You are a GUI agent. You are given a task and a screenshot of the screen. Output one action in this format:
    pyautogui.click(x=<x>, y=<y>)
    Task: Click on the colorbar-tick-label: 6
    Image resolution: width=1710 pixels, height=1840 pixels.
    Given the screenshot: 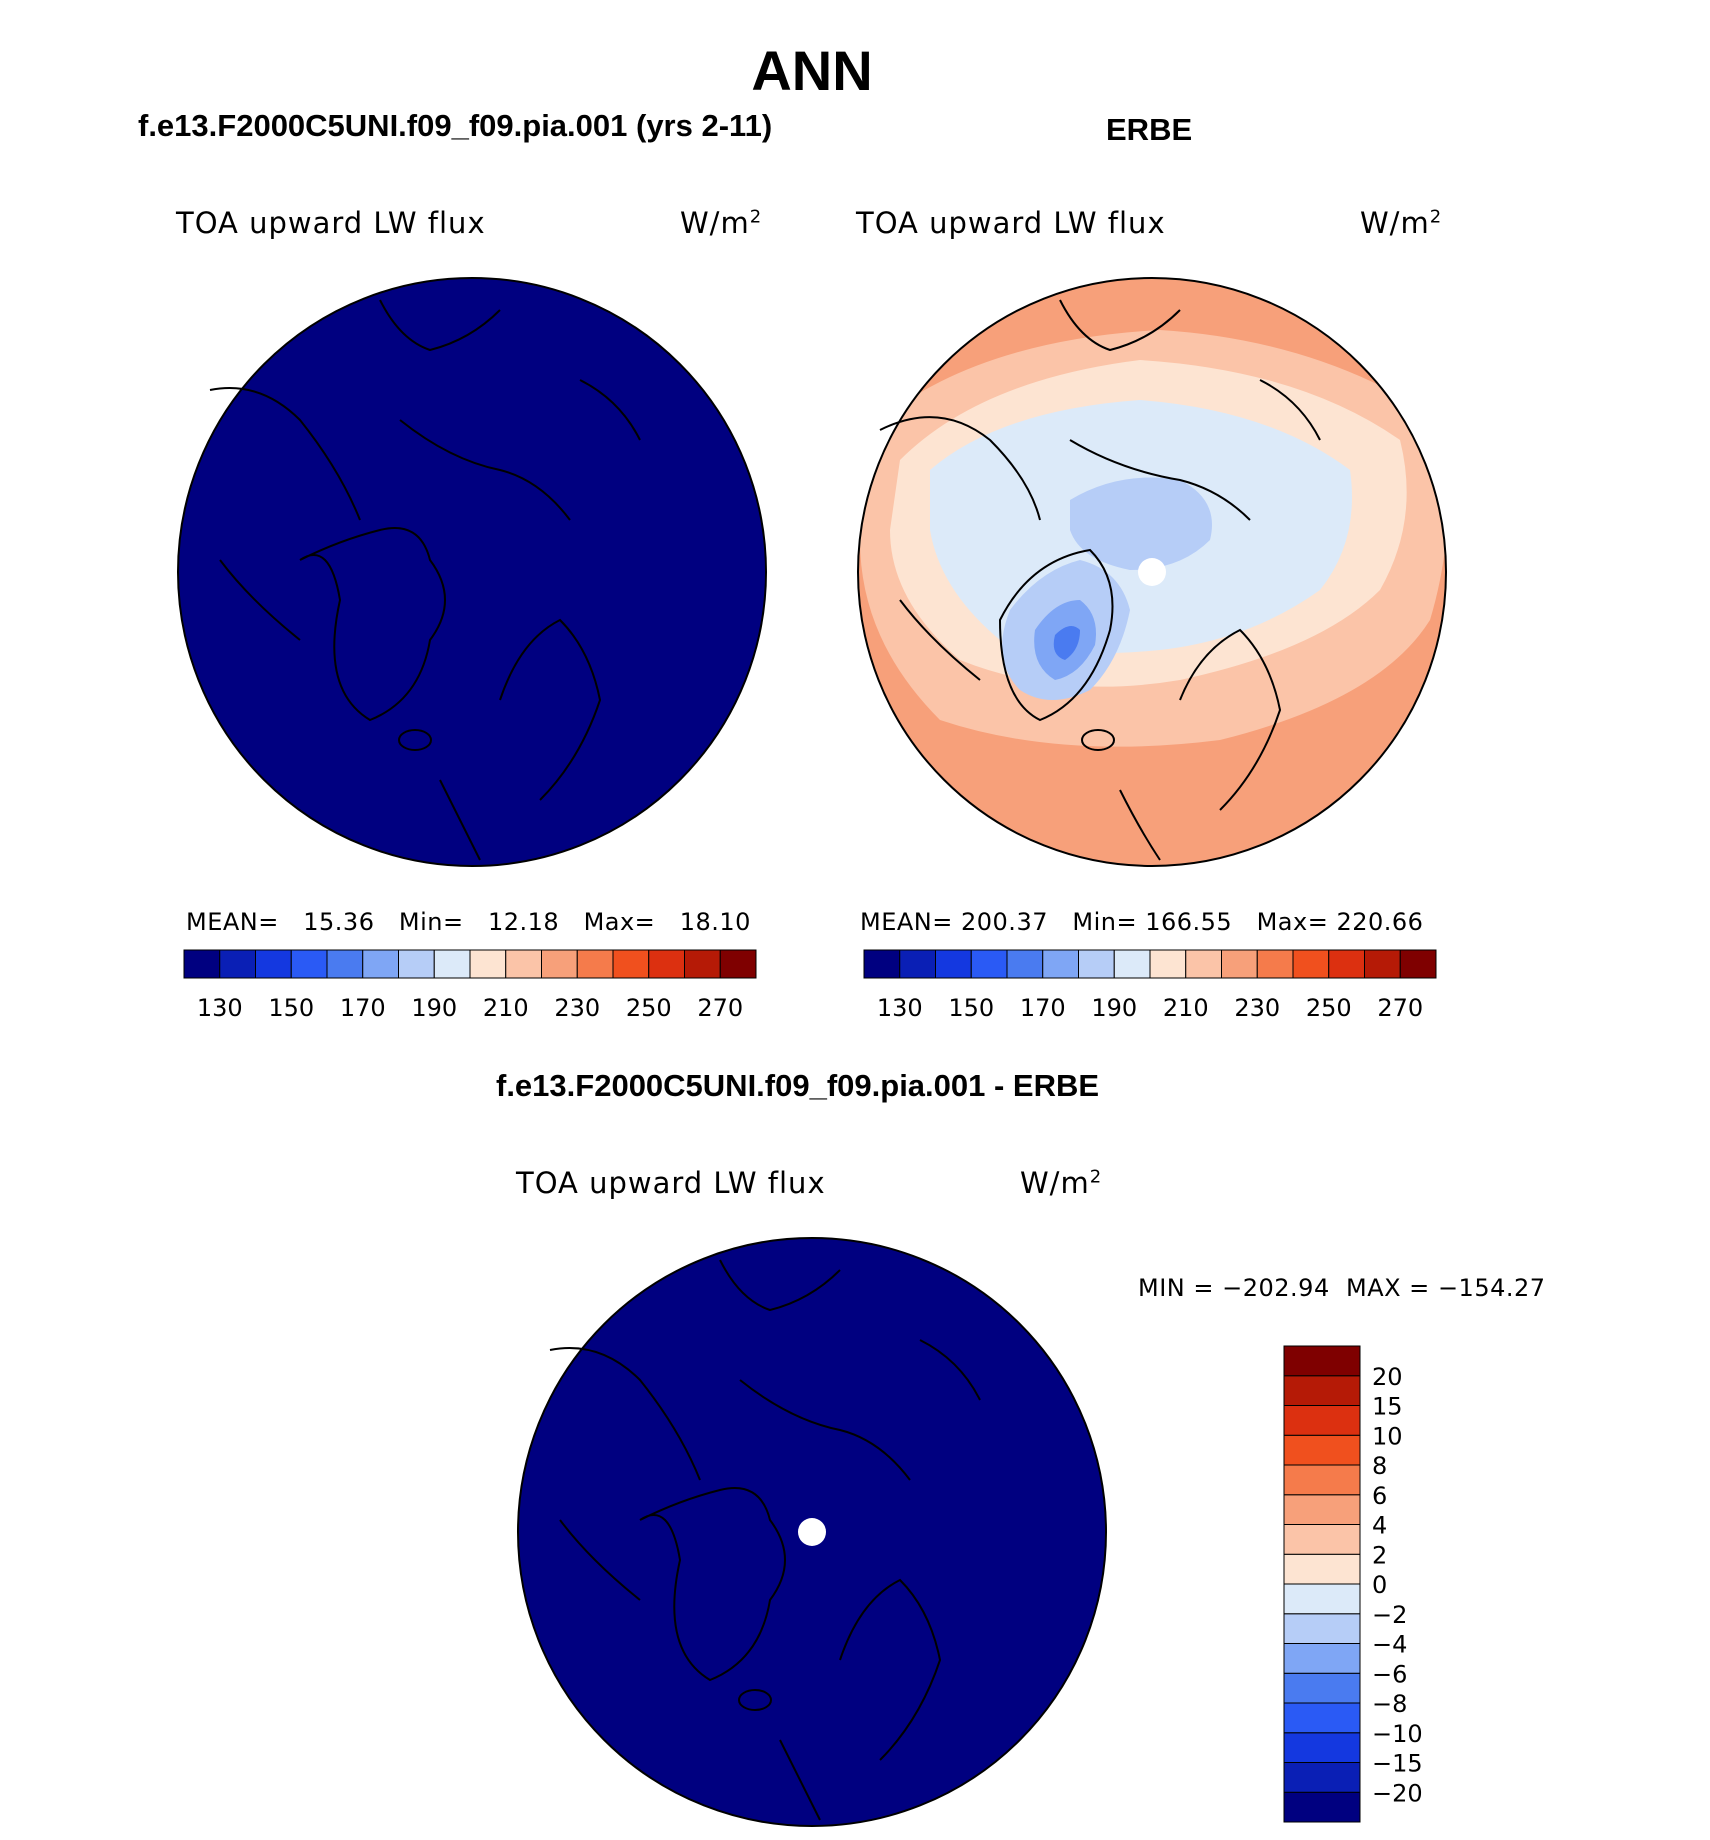 What is the action you would take?
    pyautogui.click(x=1379, y=1496)
    